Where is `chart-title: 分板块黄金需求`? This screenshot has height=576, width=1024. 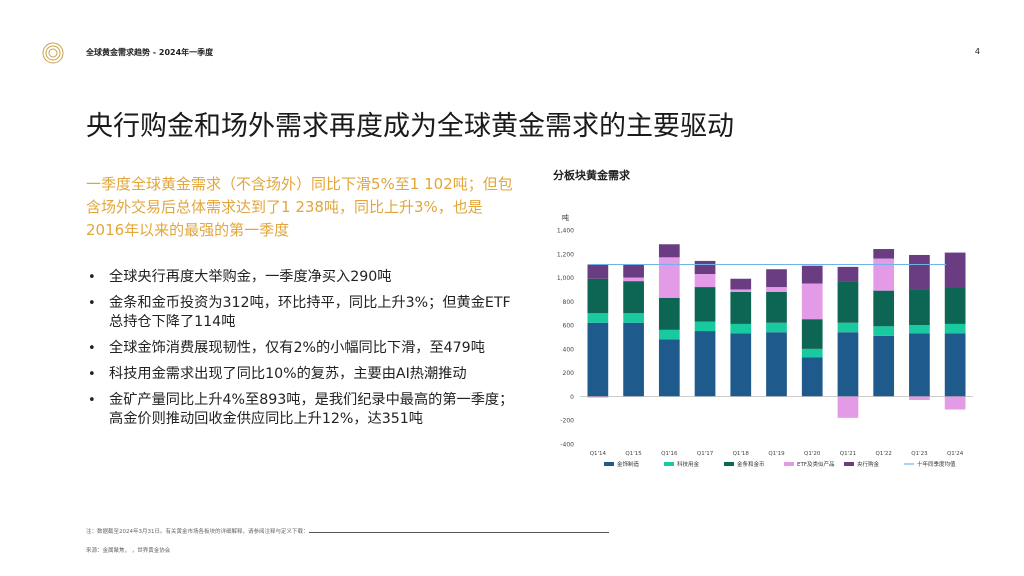 chart-title: 分板块黄金需求 is located at coordinates (591, 175).